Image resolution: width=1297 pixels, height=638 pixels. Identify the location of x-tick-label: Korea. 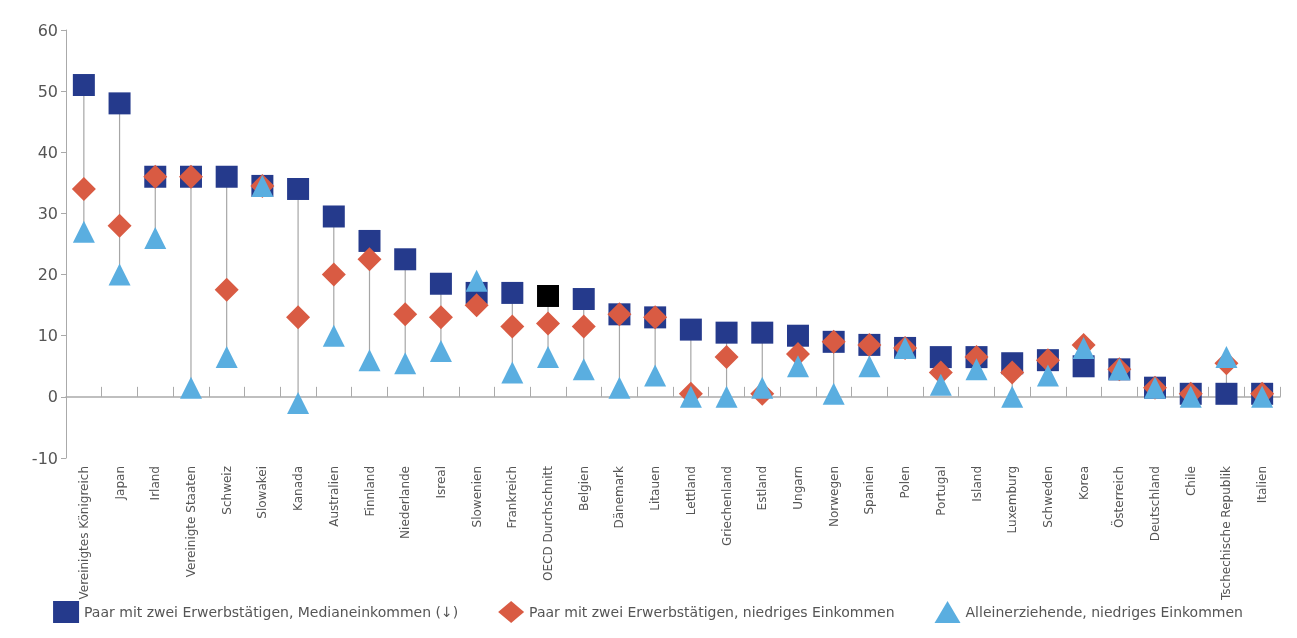
(1083, 483).